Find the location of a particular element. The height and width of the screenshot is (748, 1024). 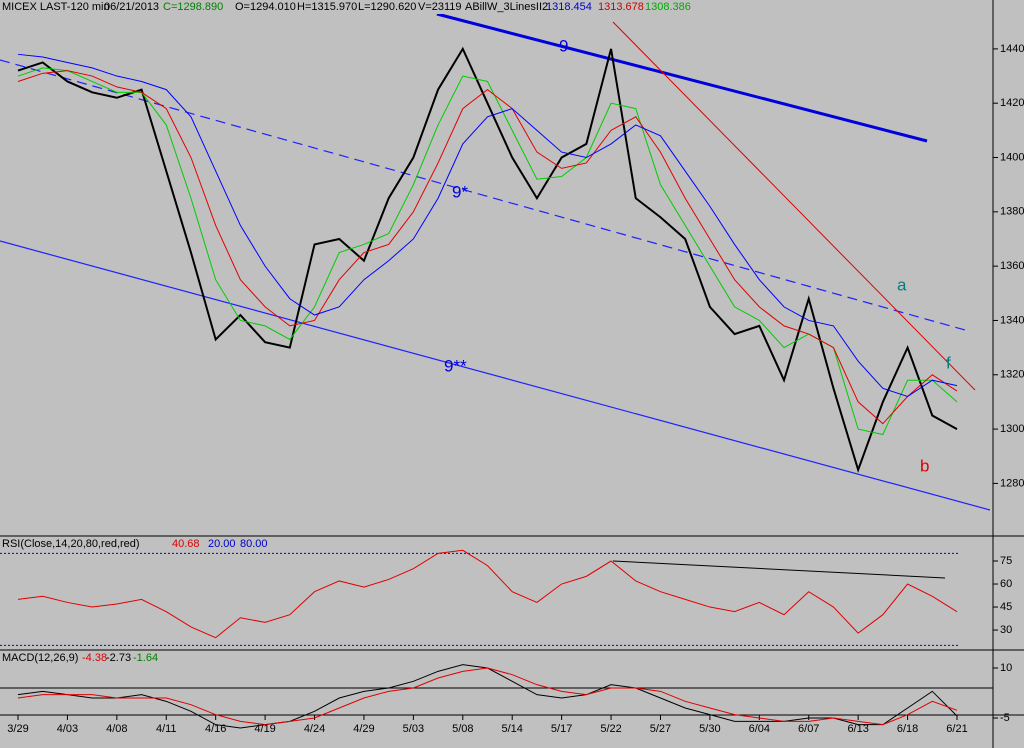

y-tick-label: 1400 is located at coordinates (1012, 157).